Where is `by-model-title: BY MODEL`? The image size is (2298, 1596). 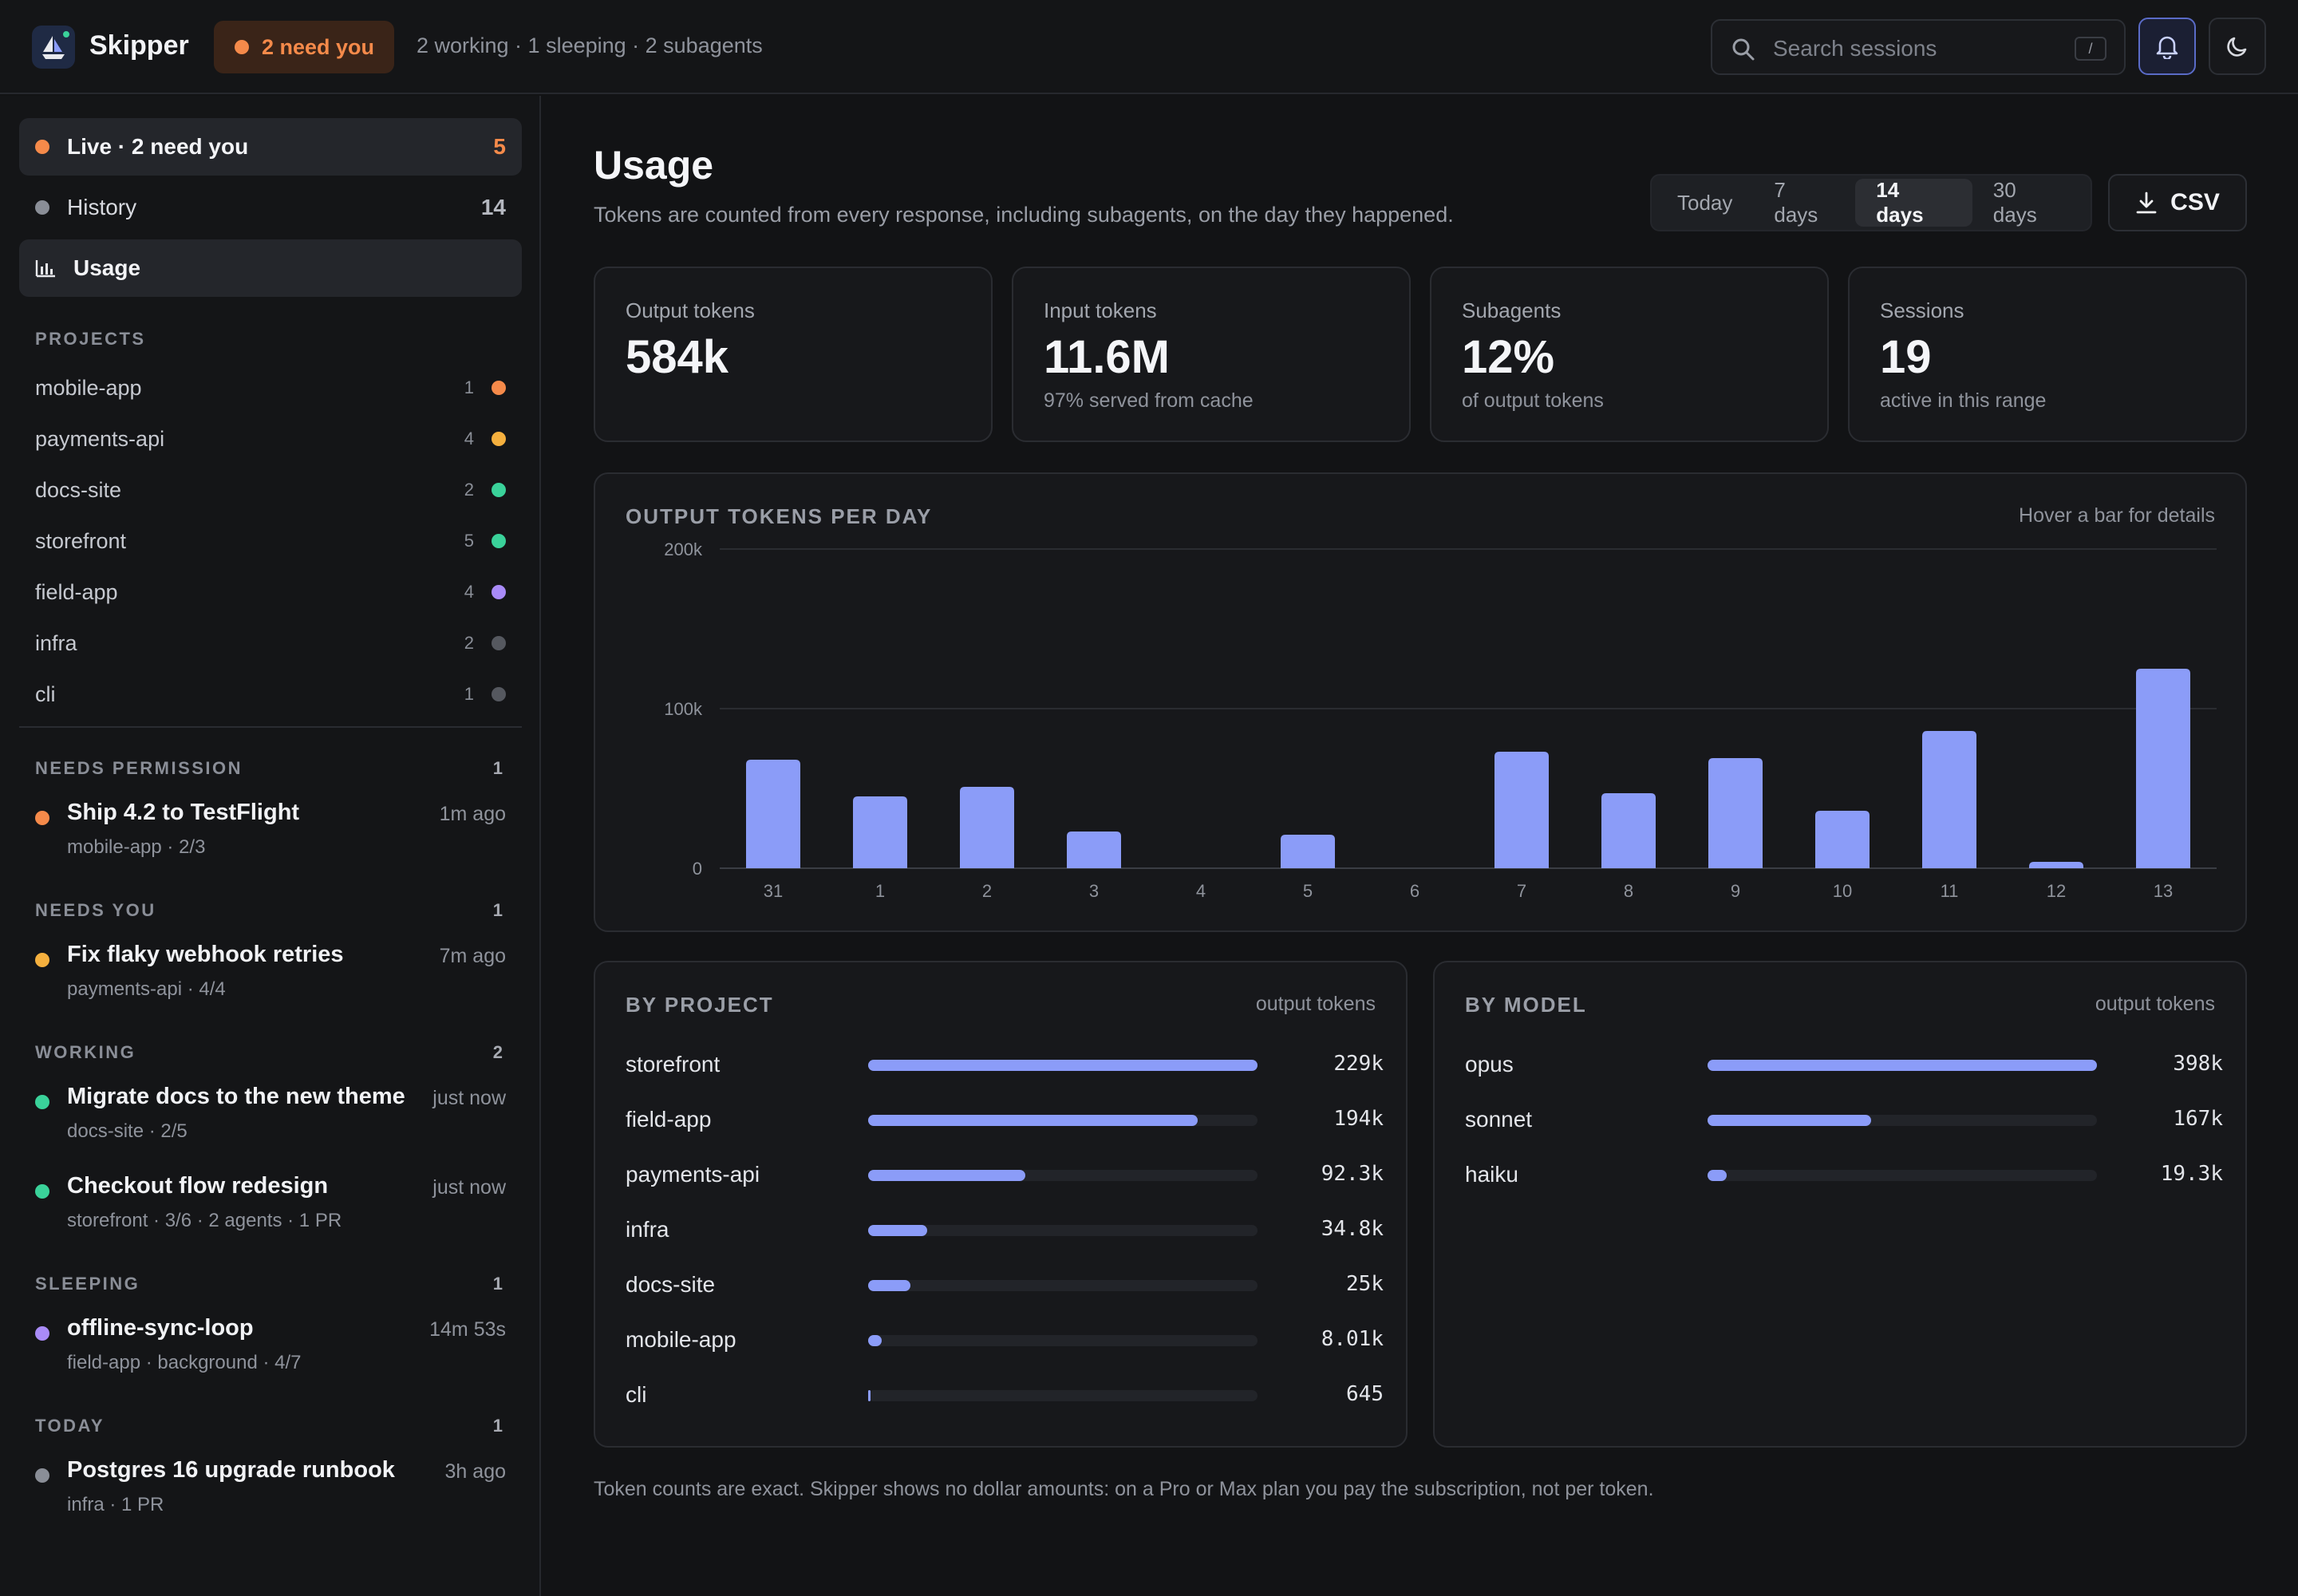 by-model-title: BY MODEL is located at coordinates (1526, 1005).